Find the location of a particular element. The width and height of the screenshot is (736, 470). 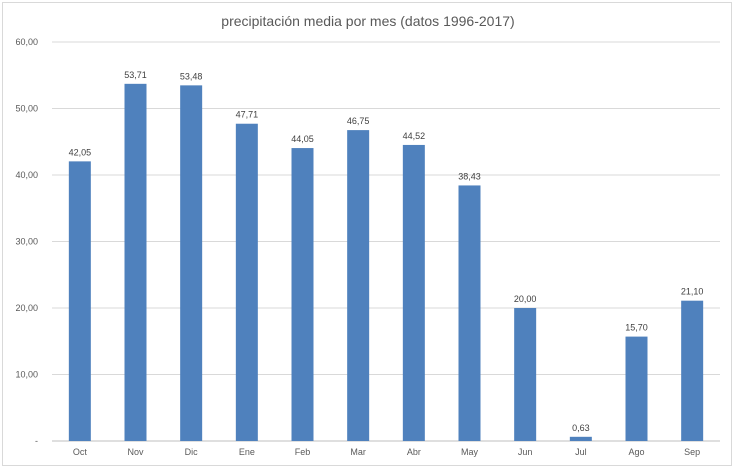

y-tick-label: 30,00 is located at coordinates (26, 242).